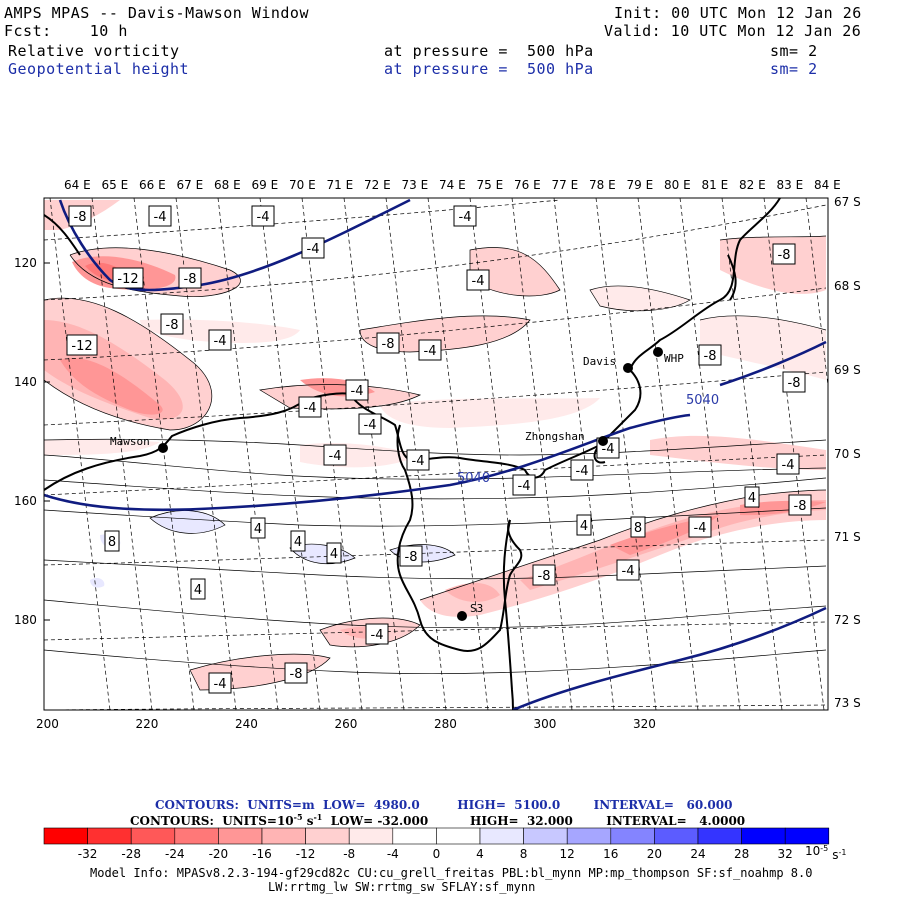 This screenshot has width=900, height=900. Describe the element at coordinates (489, 51) in the screenshot. I see `field1-level: at pressure = 500 hPa` at that location.